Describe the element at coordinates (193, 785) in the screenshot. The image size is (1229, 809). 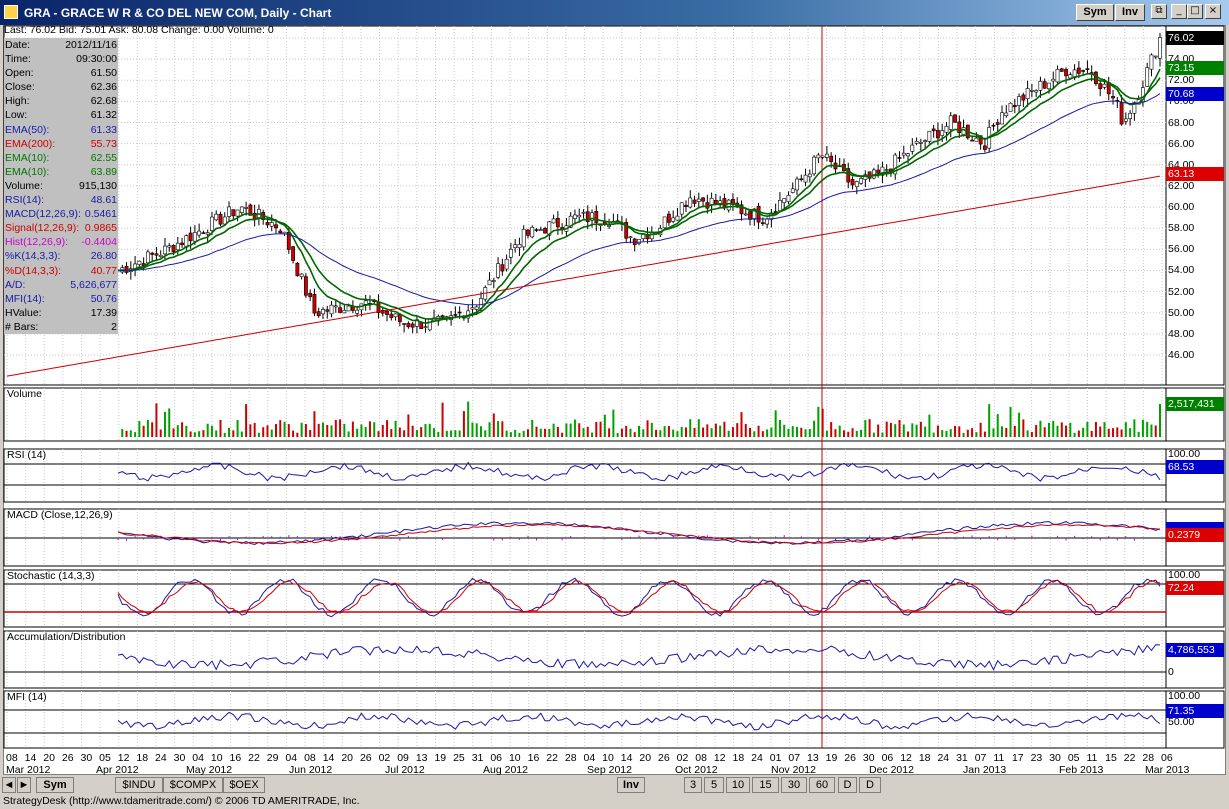
I see `symbol-tab: $COMPX` at that location.